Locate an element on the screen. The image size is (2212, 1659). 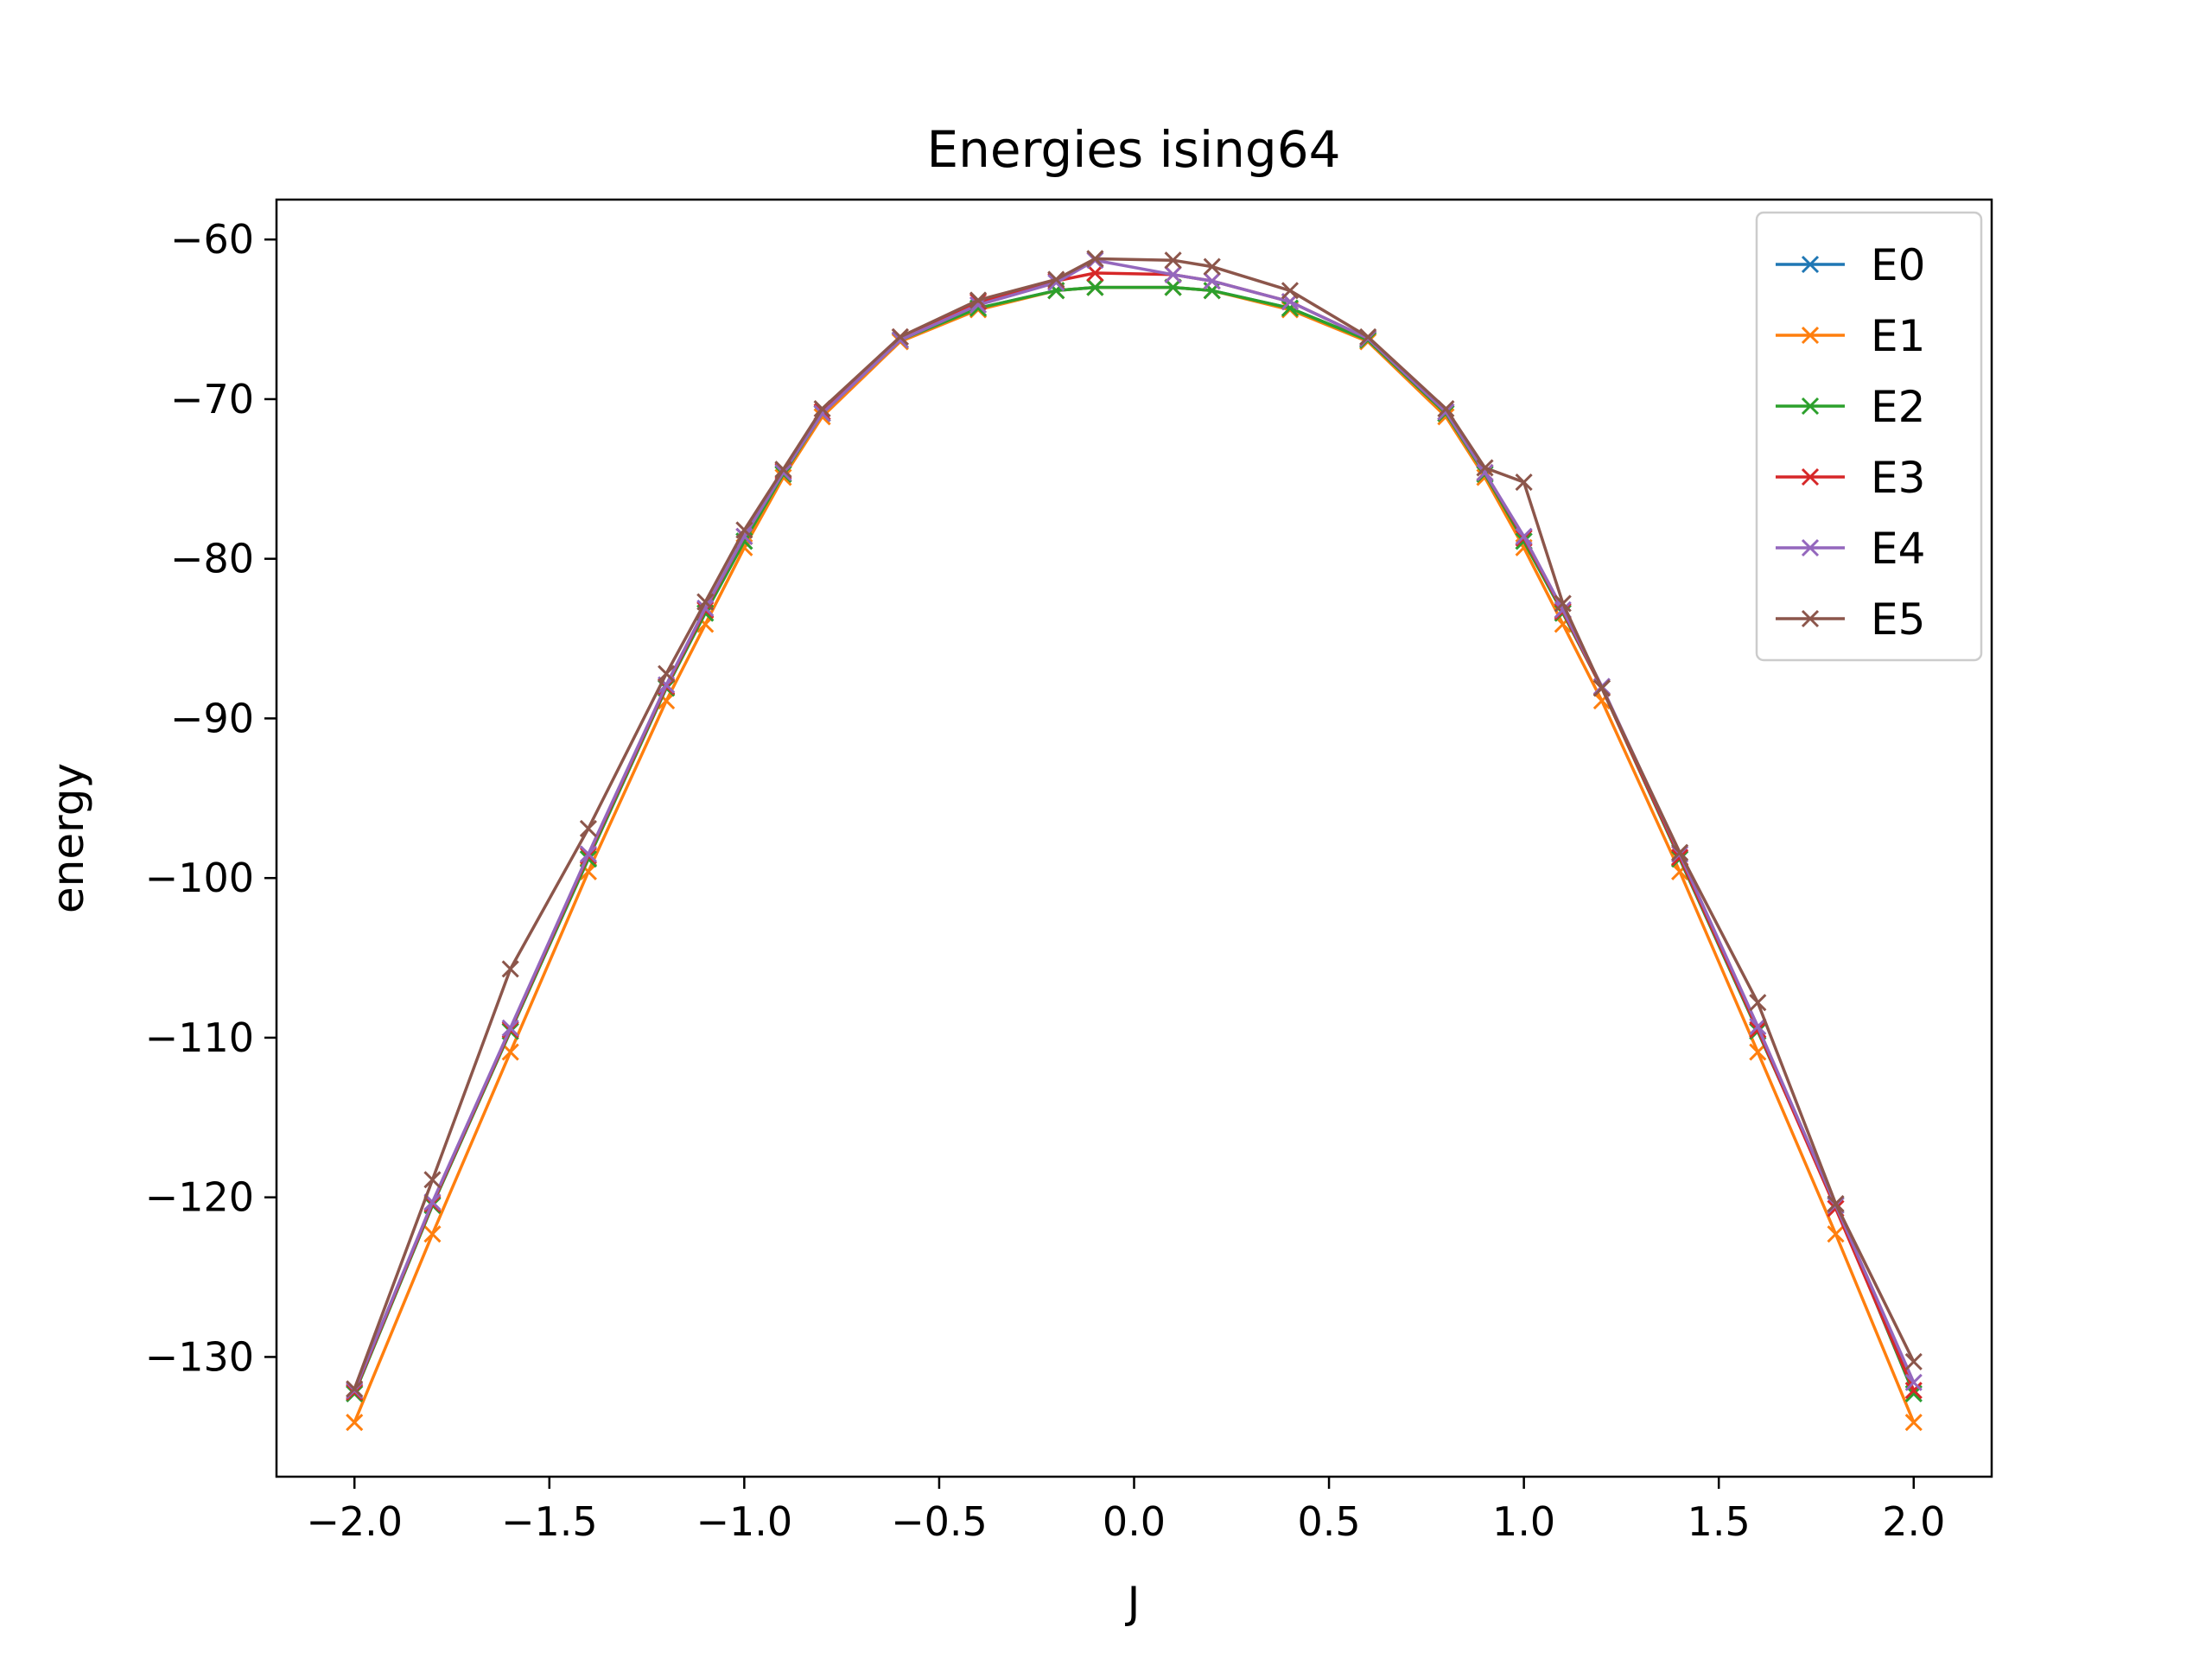
x-tick-label: 1.0 is located at coordinates (1523, 1521).